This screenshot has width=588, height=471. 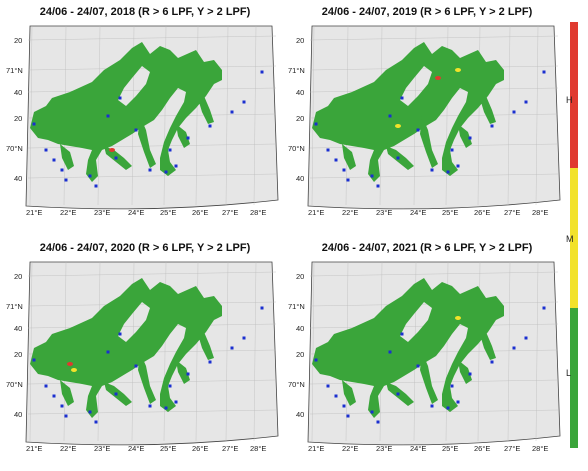 I want to click on lon-tick-label: 25°E, so click(x=168, y=212).